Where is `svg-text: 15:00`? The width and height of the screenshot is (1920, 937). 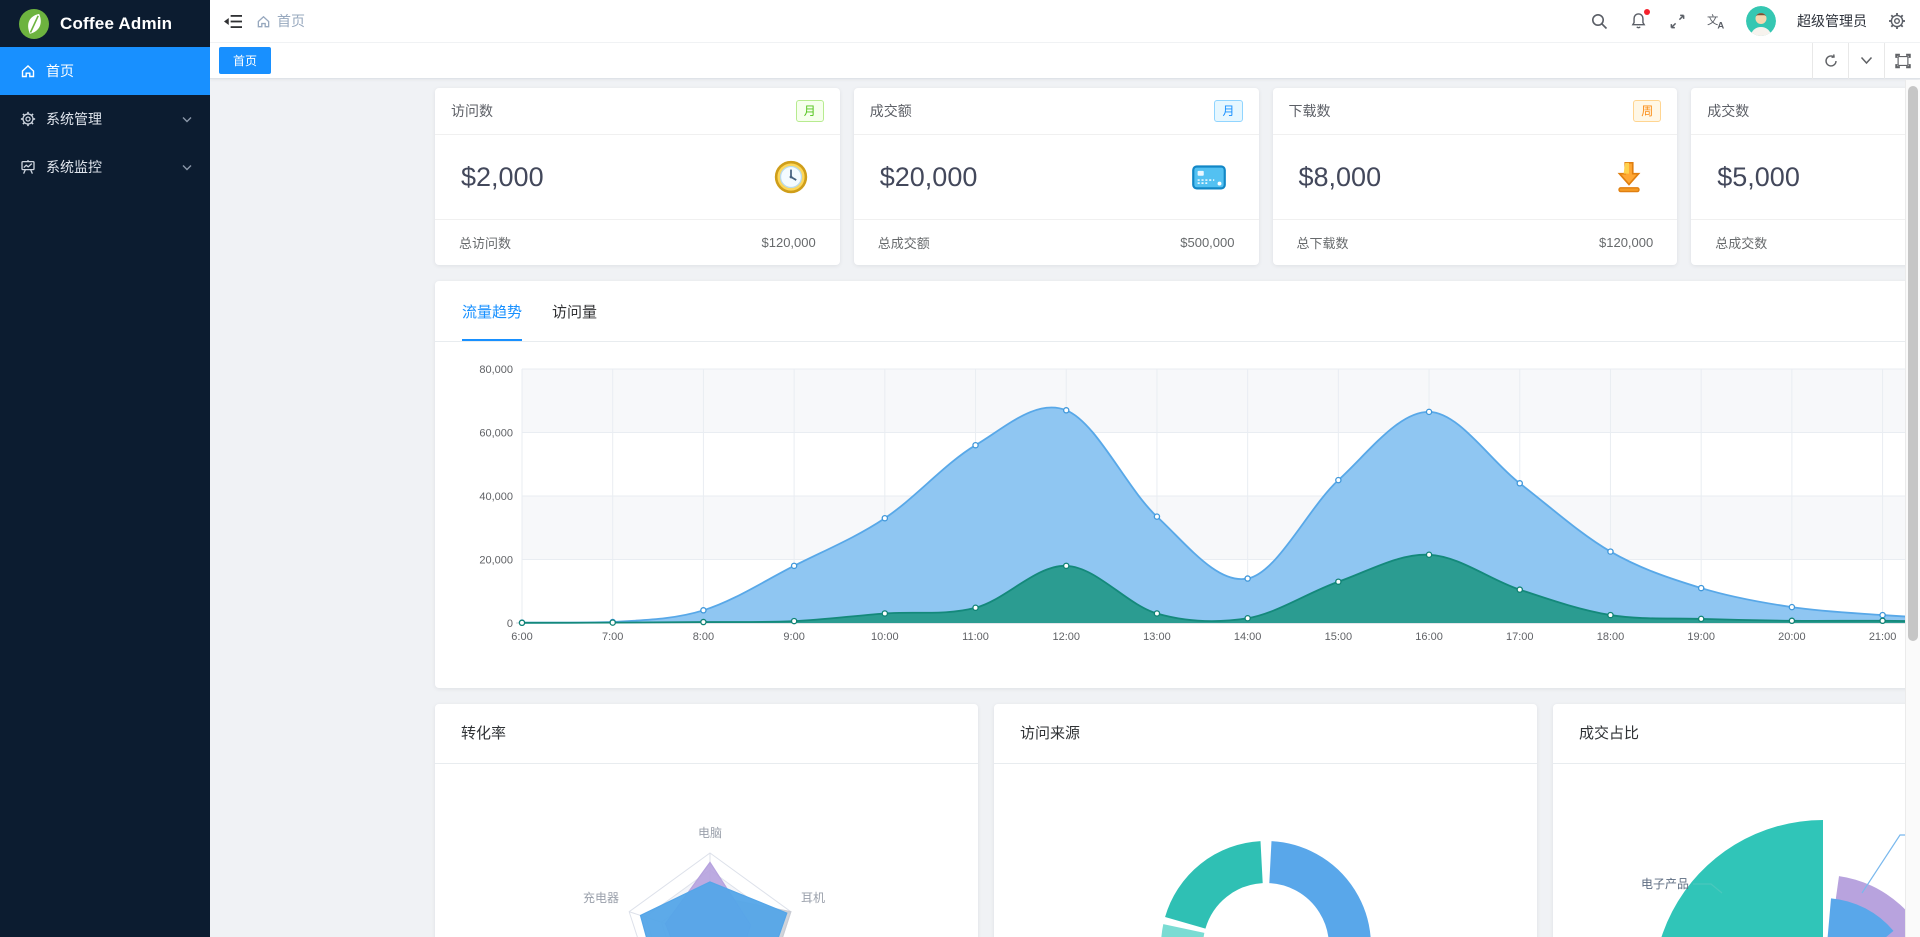
svg-text: 15:00 is located at coordinates (1339, 637).